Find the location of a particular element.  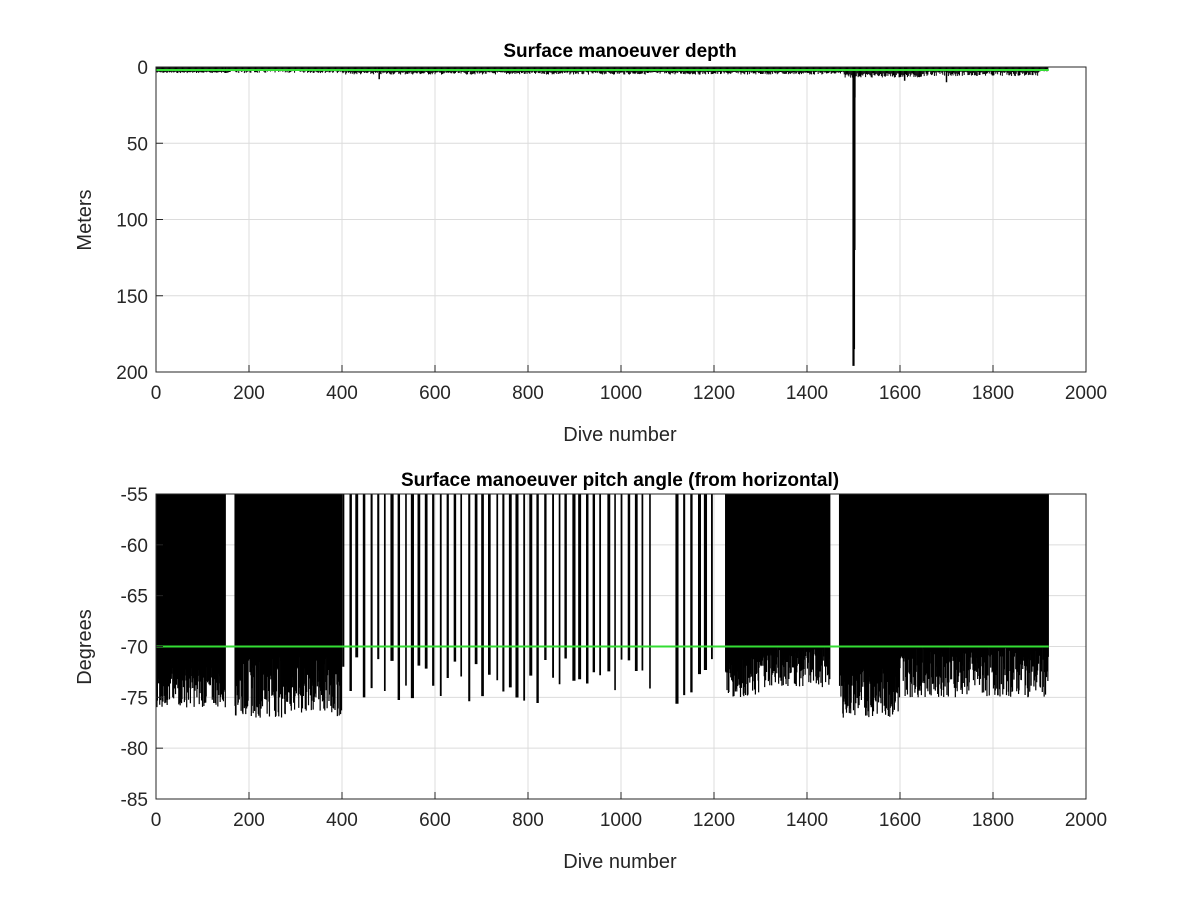

pitch-chart-xtick-label: 1200 is located at coordinates (714, 820).